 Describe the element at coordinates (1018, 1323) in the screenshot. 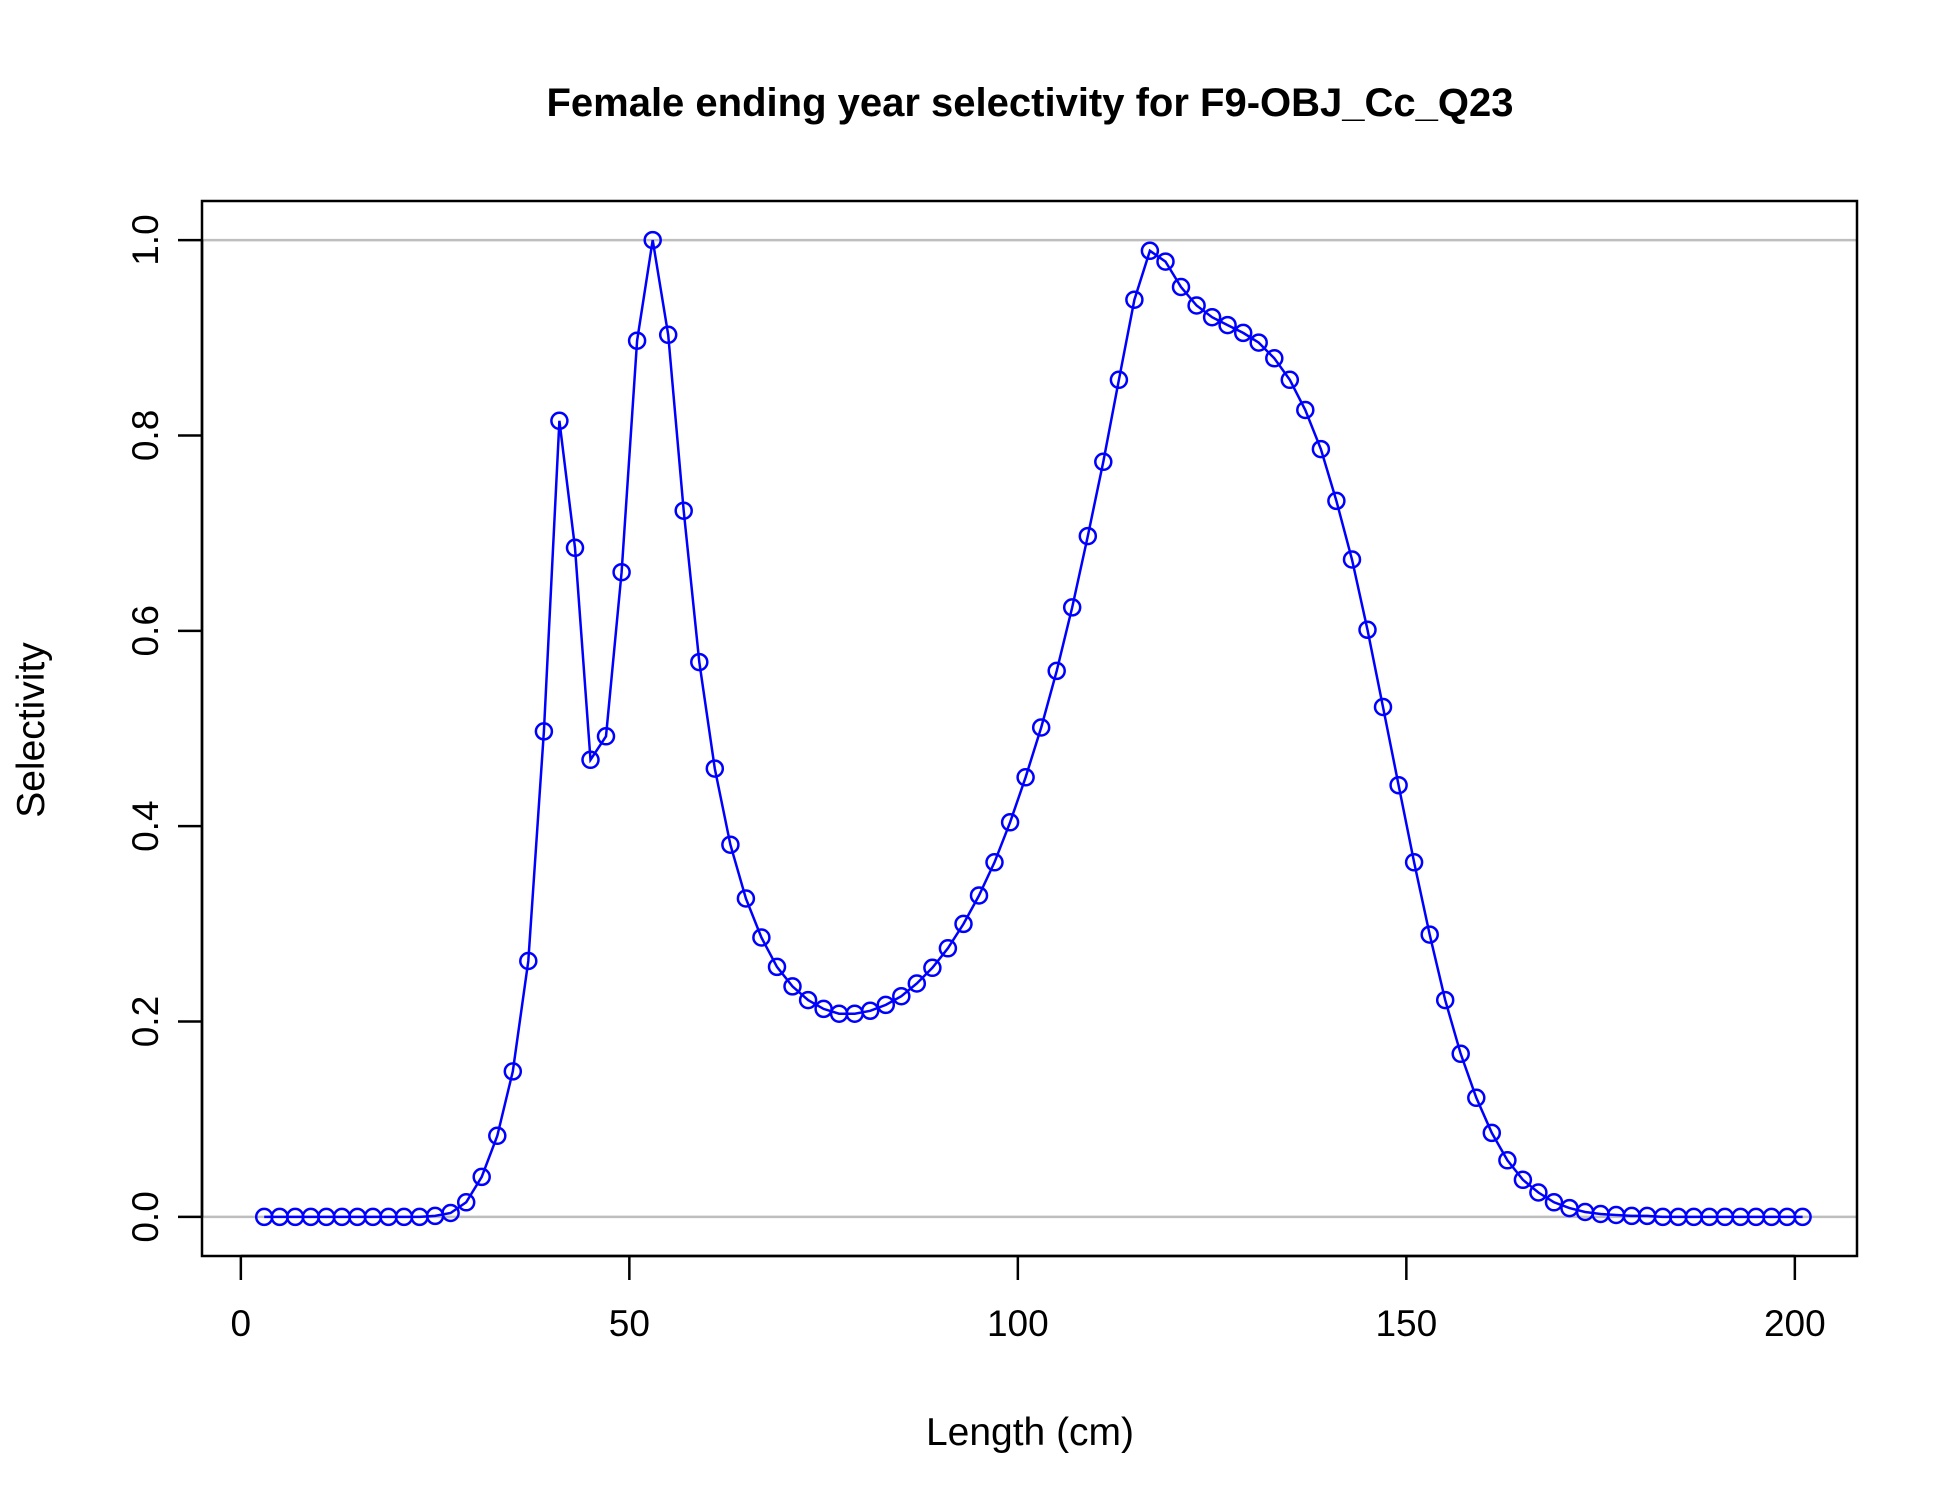

I see `x-tick-label: 100` at that location.